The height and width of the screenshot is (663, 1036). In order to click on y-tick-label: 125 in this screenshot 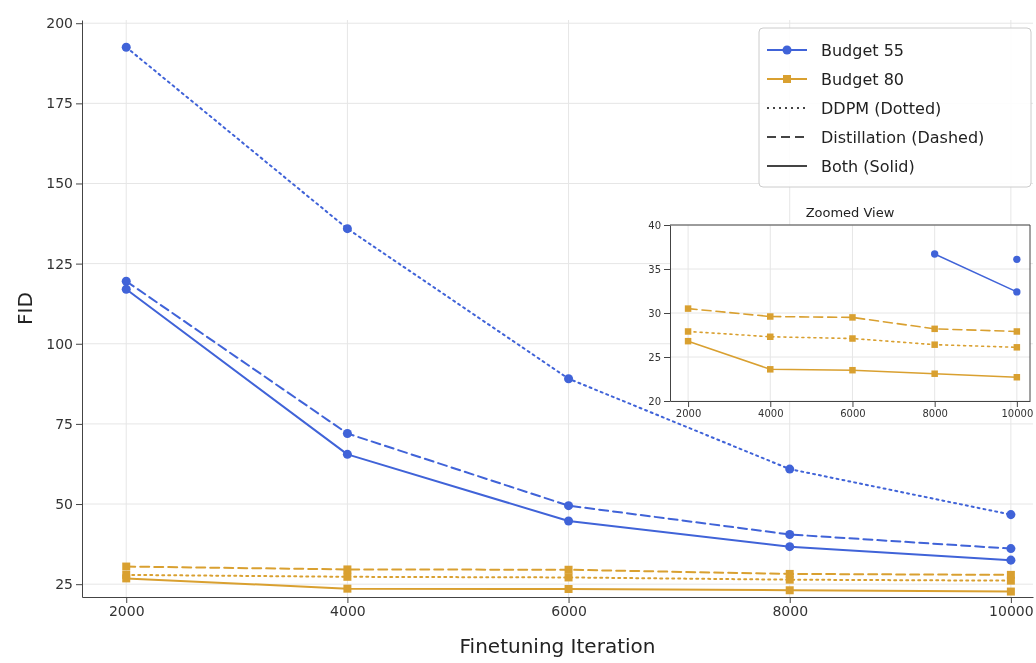, I will do `click(59, 263)`.